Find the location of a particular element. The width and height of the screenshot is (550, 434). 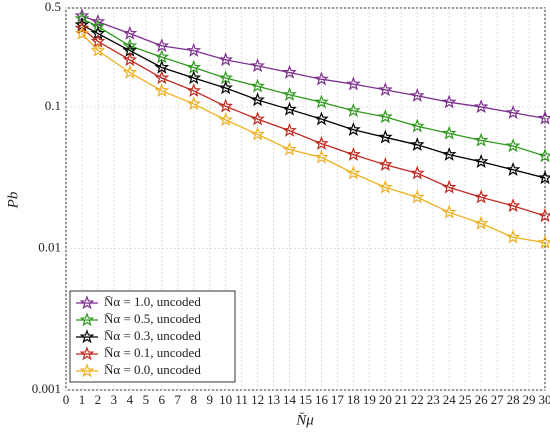

x-tick-label: 10 is located at coordinates (225, 399).